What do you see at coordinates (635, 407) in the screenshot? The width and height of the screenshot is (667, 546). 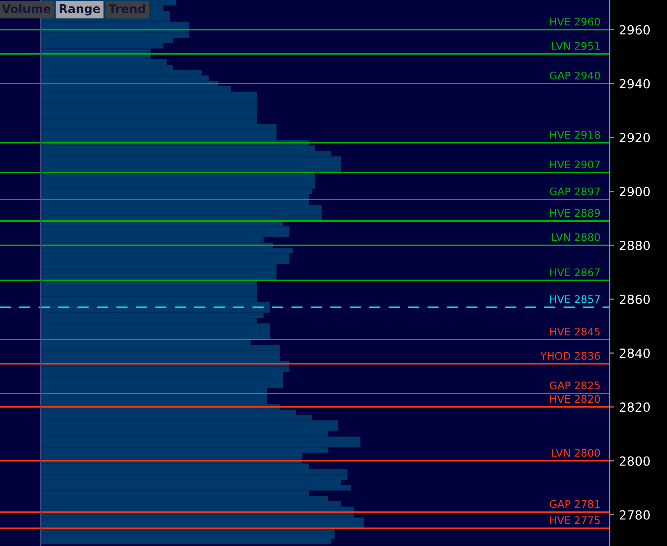 I see `y-tick-label: 2820` at bounding box center [635, 407].